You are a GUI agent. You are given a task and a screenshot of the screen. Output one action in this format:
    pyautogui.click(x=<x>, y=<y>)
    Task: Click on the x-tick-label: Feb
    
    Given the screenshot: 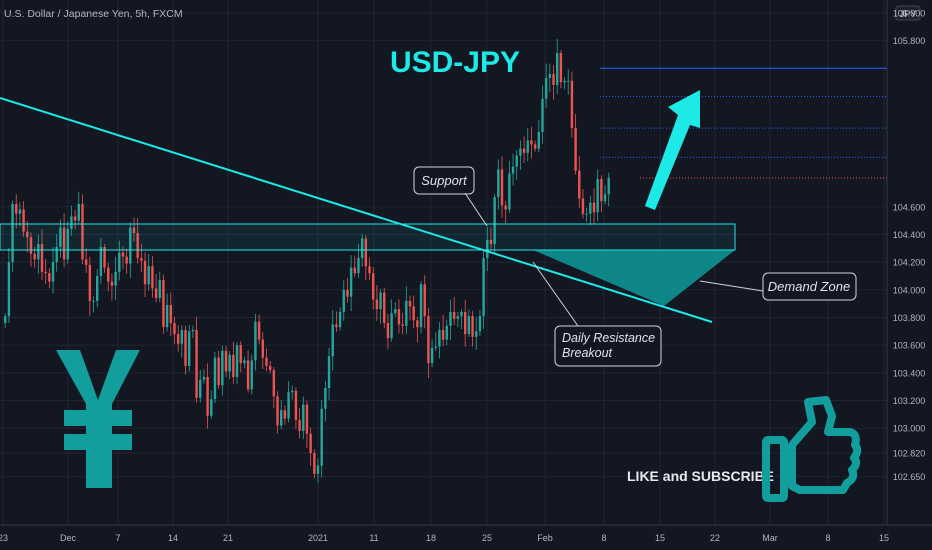 What is the action you would take?
    pyautogui.click(x=545, y=538)
    